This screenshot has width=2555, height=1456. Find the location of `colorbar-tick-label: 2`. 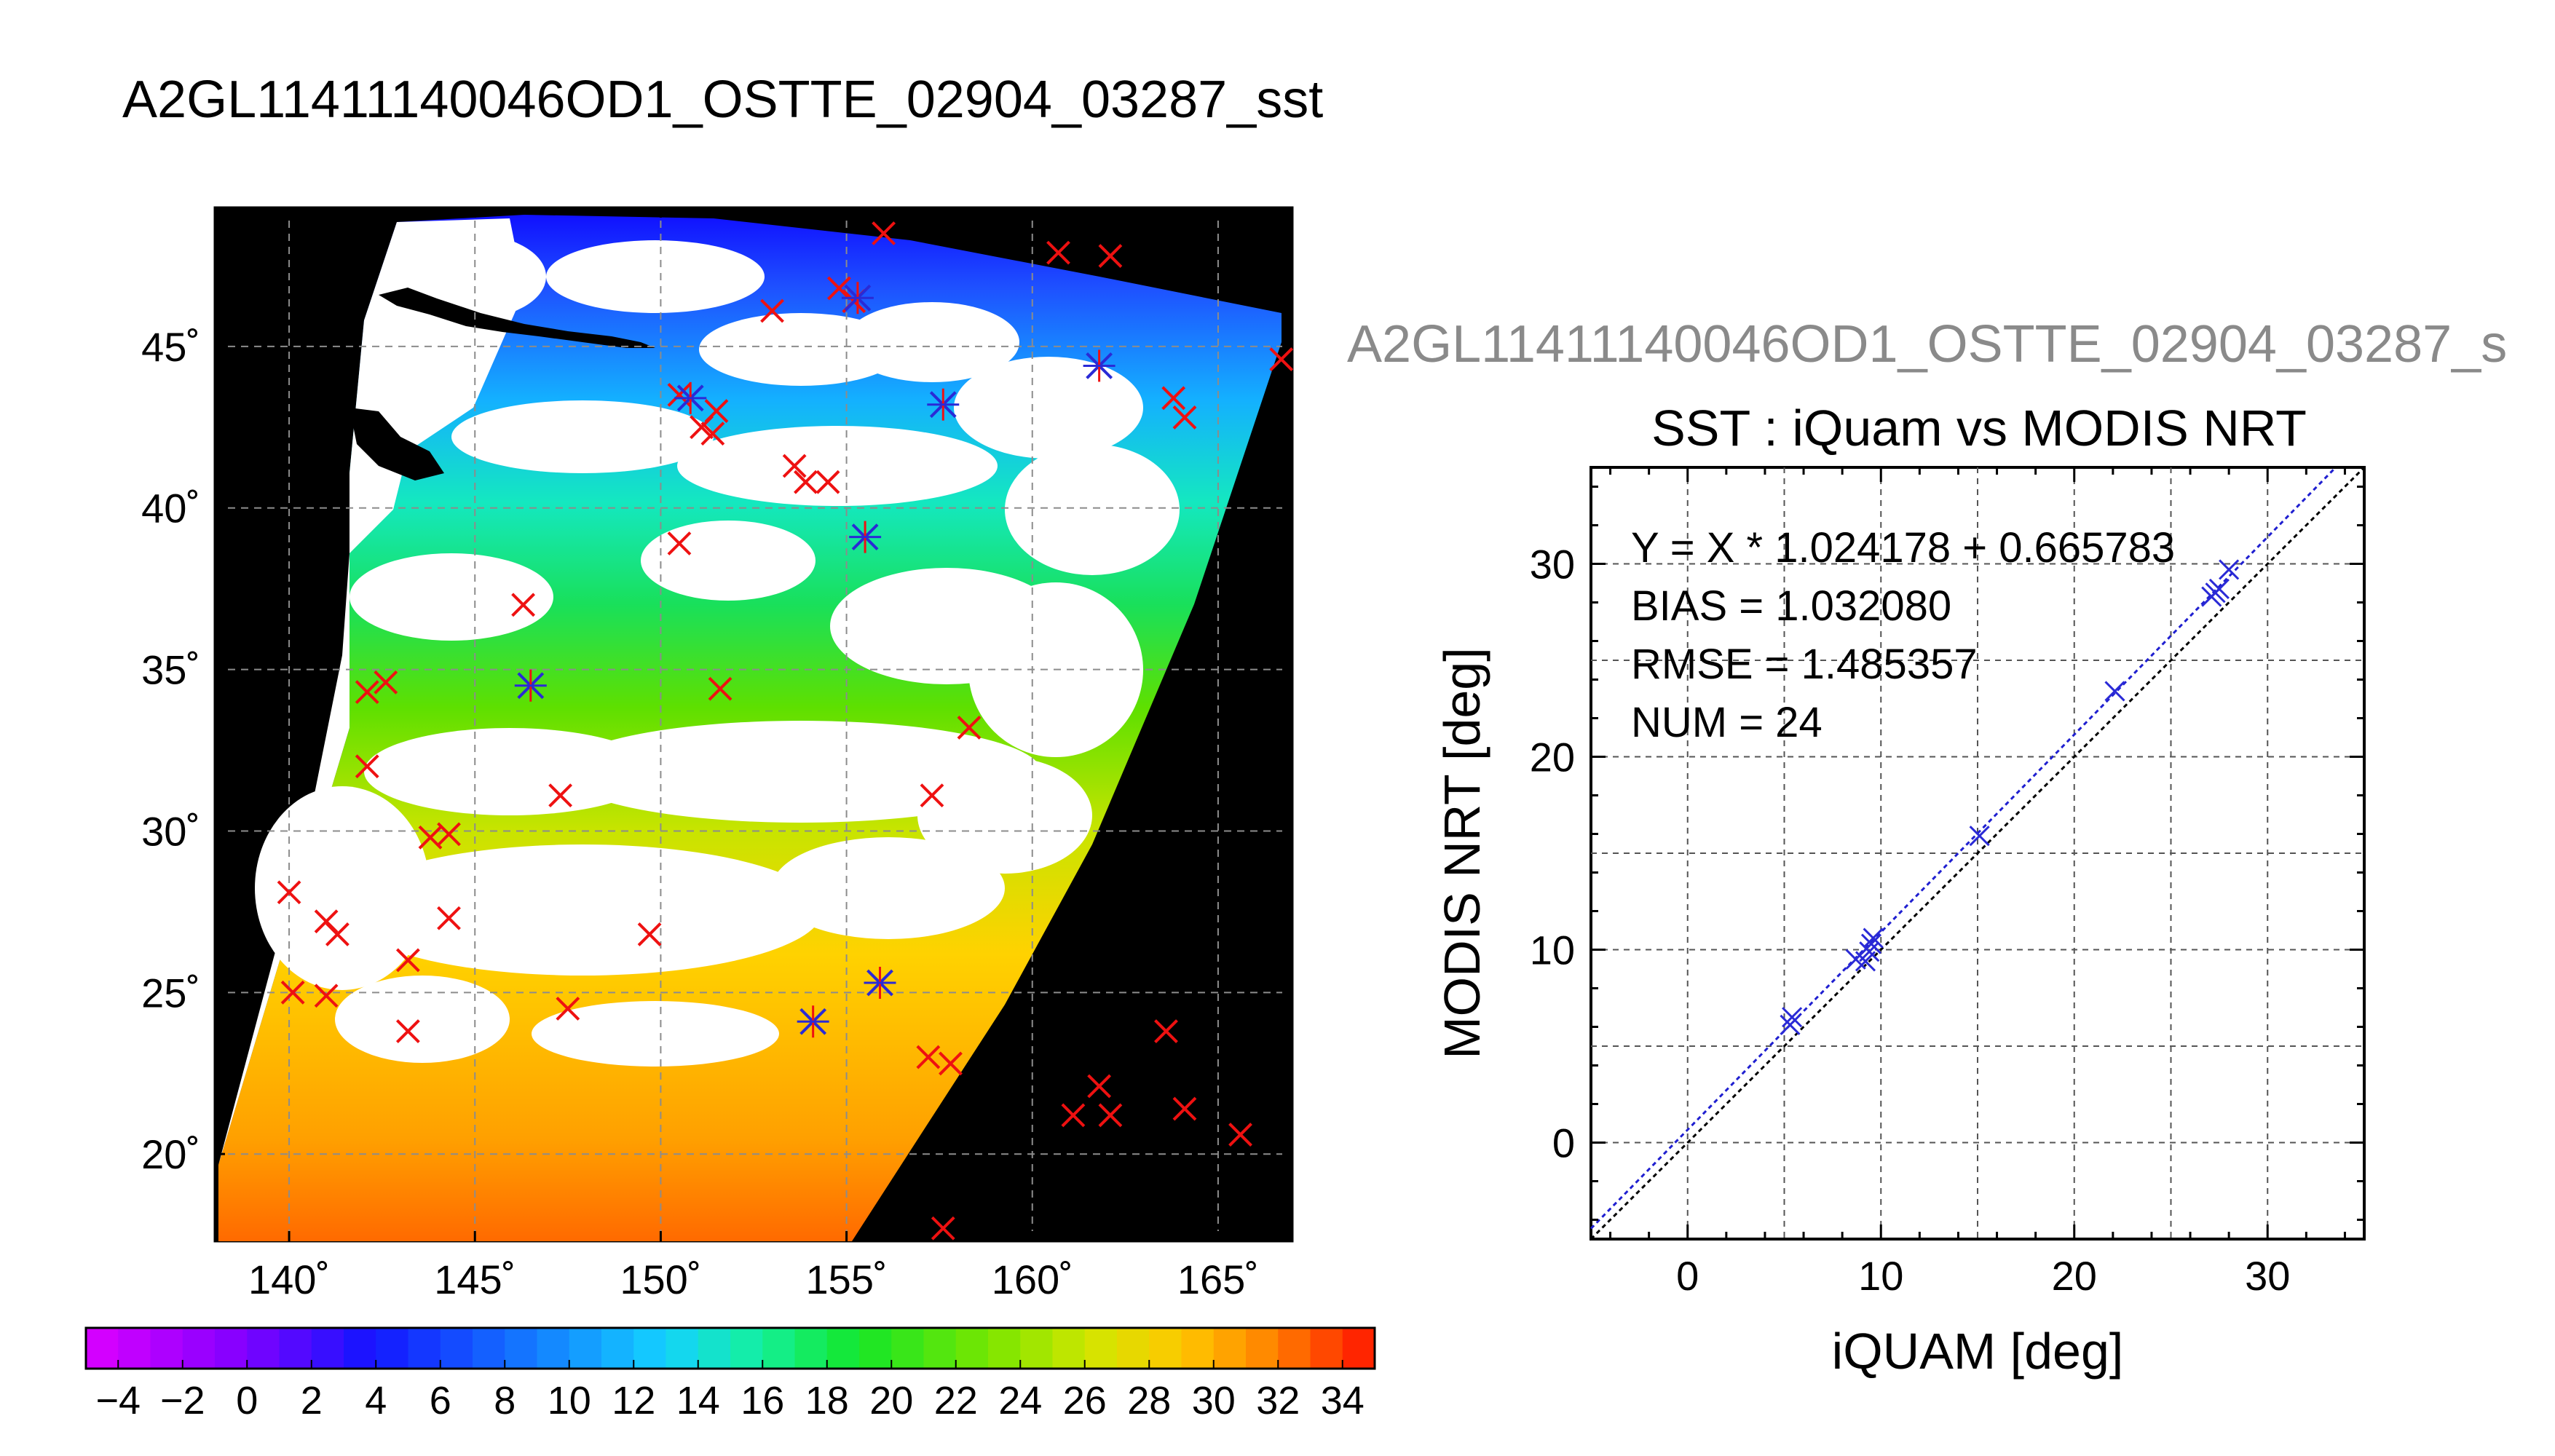

colorbar-tick-label: 2 is located at coordinates (312, 1401).